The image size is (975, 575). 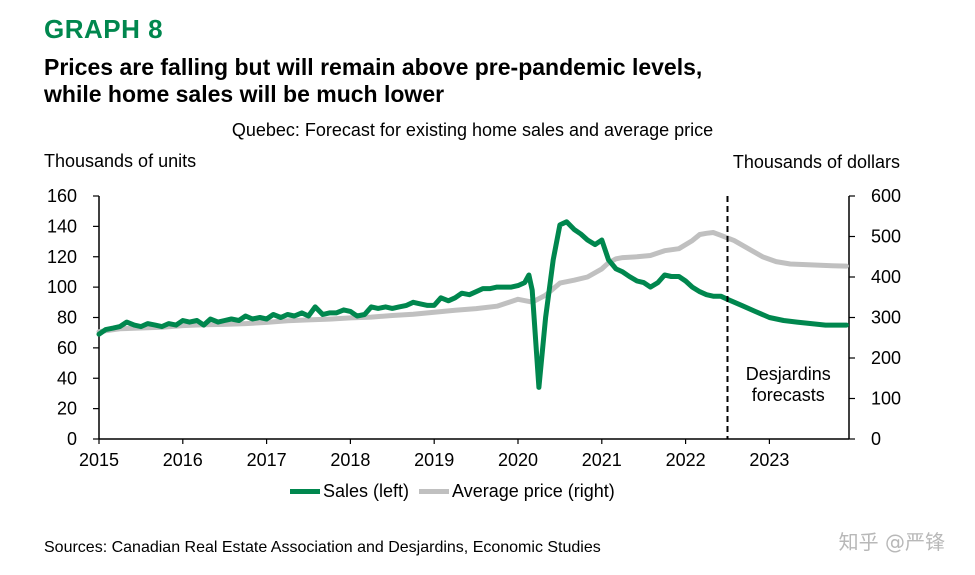 I want to click on x-tick-label: 2015, so click(x=99, y=460).